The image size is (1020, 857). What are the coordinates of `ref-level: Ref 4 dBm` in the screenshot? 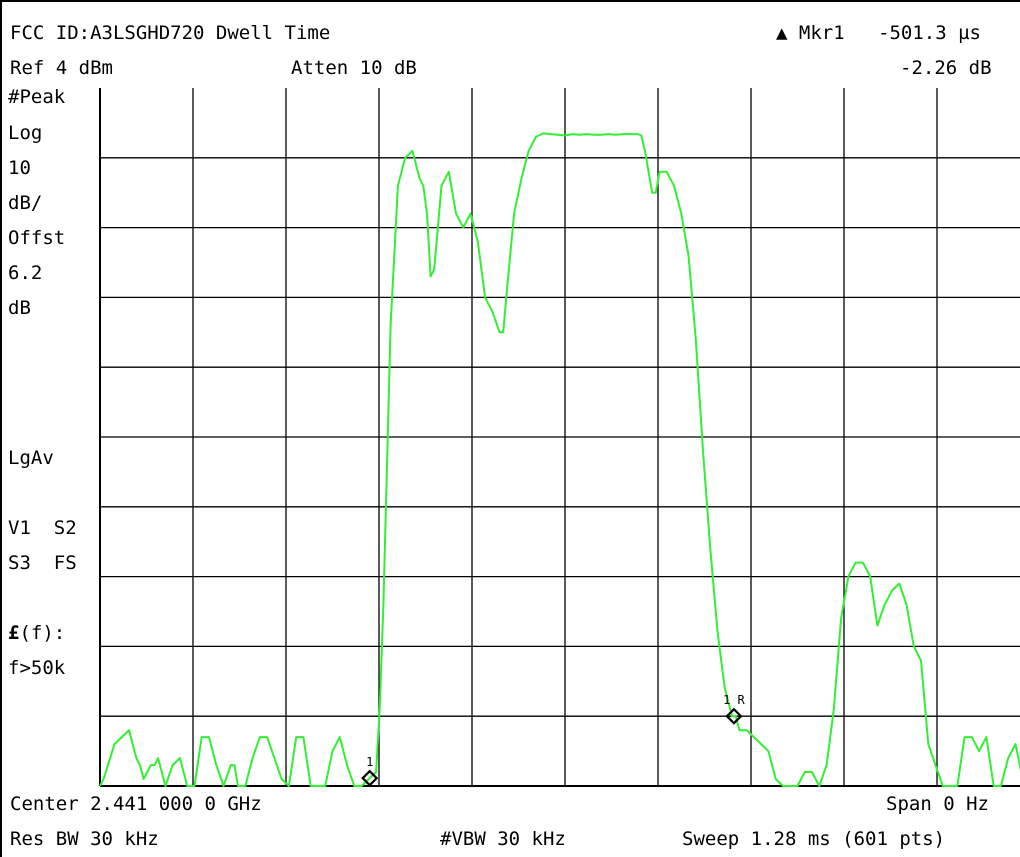 It's located at (61, 68).